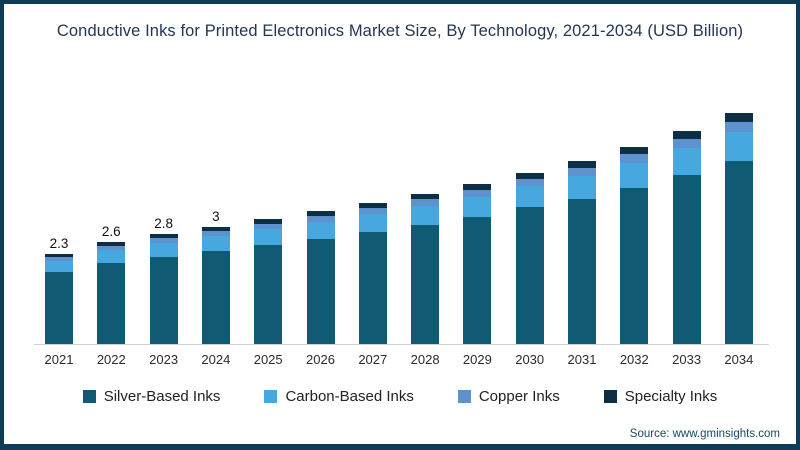 This screenshot has width=800, height=450. Describe the element at coordinates (89, 396) in the screenshot. I see `silver-based-inks-swatch-icon` at that location.